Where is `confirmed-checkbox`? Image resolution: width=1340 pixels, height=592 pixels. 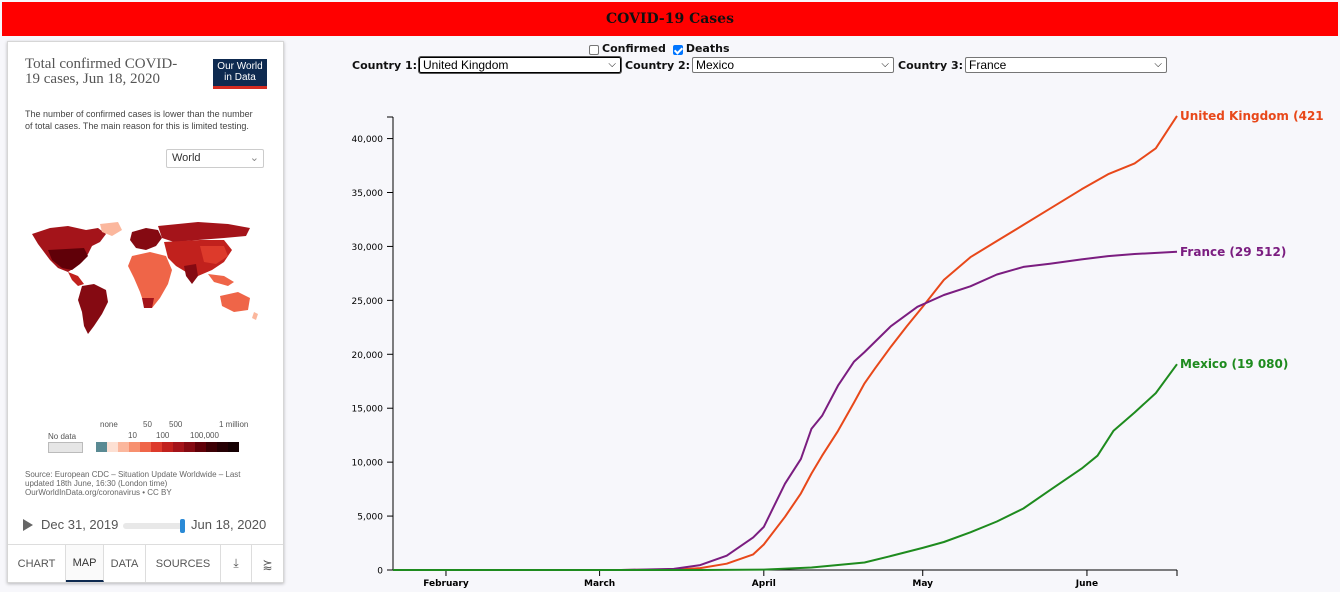
confirmed-checkbox is located at coordinates (594, 49).